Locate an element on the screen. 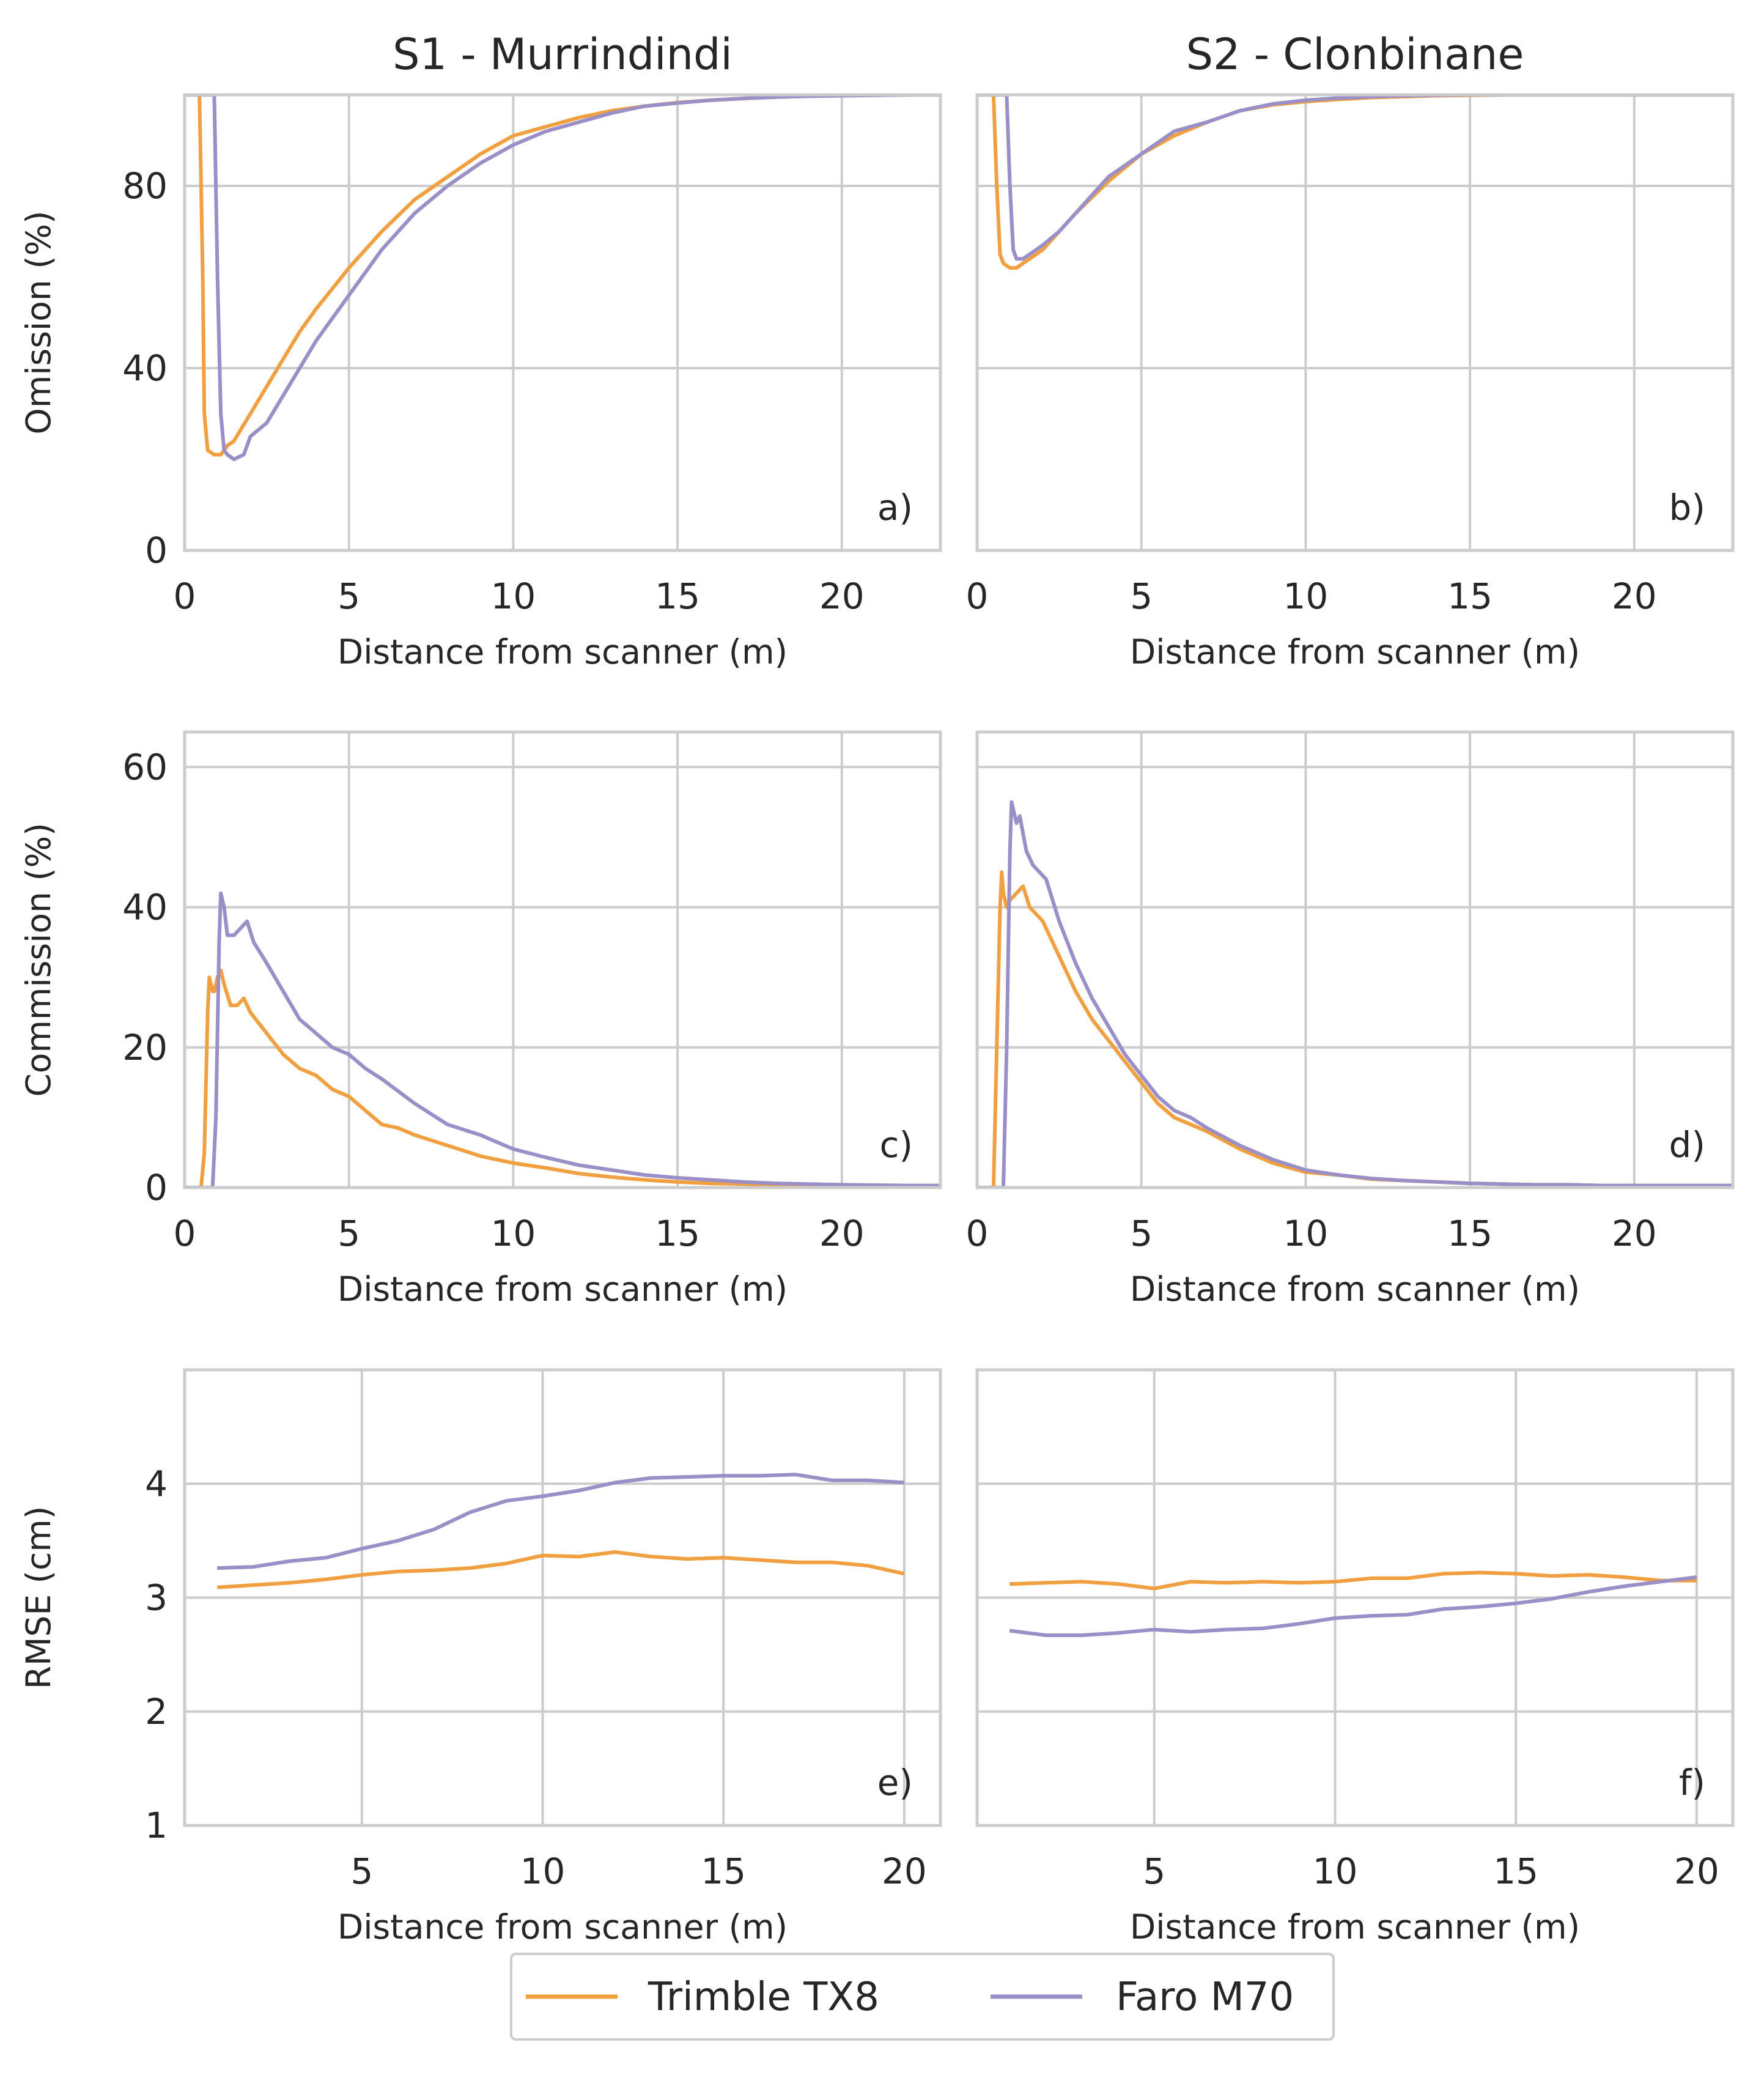 The image size is (1764, 2100). chart-panel-f: 5 10 15 20 Distance from scanner (m) f) is located at coordinates (1355, 1658).